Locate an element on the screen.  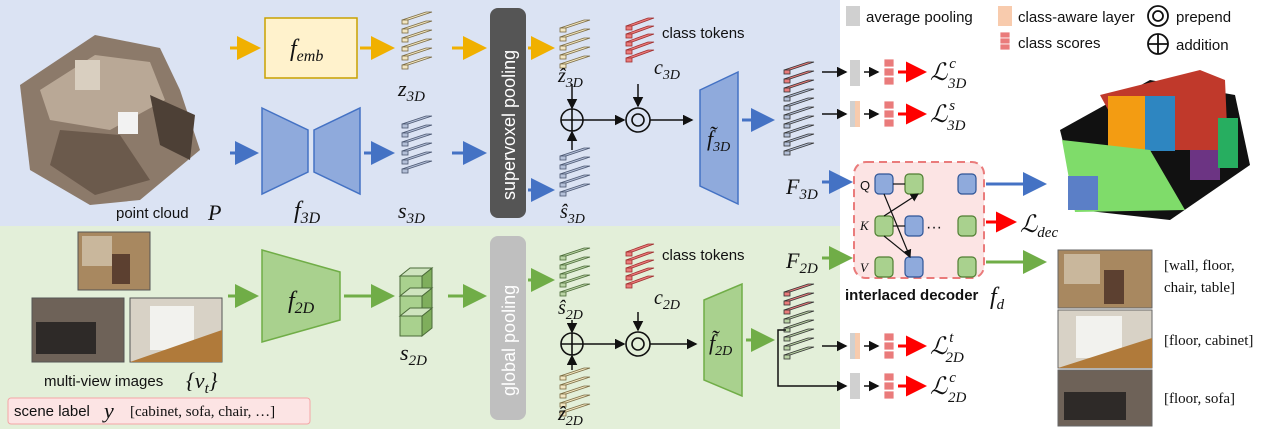
F3d-output-stack is located at coordinates (799, 108).